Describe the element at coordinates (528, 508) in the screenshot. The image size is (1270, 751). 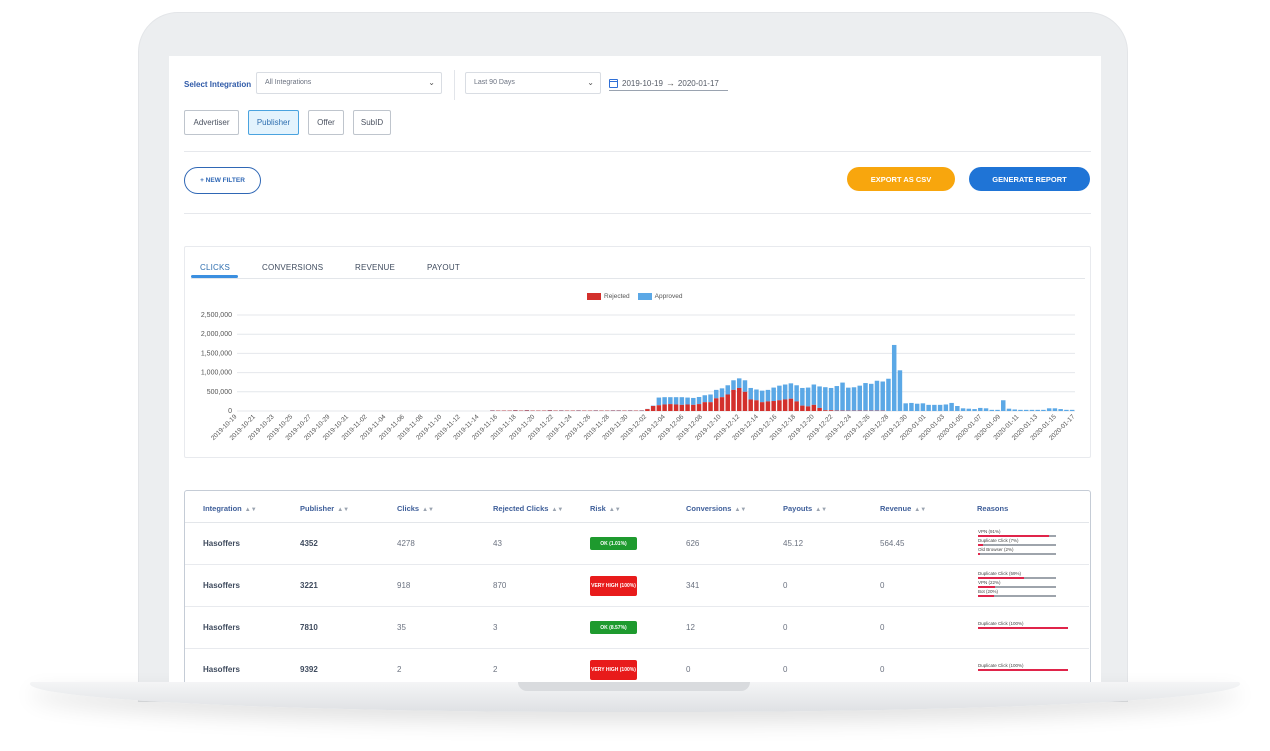
I see `header-rejected-clicks: Rejected Clicks ▲▼` at that location.